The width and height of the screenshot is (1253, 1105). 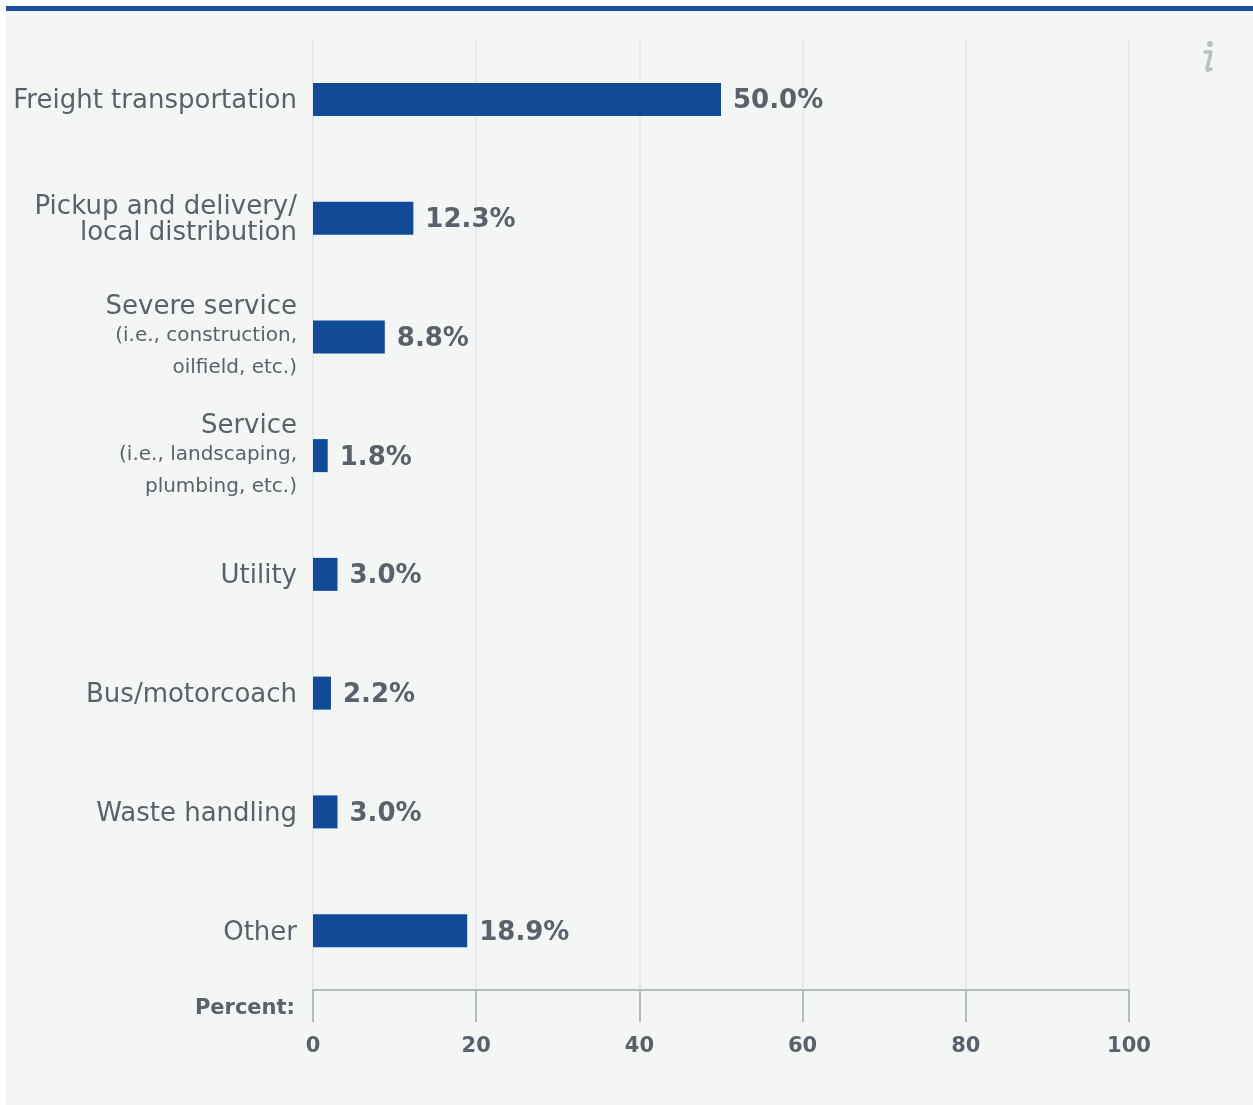 What do you see at coordinates (524, 930) in the screenshot?
I see `data-label: 18.9%` at bounding box center [524, 930].